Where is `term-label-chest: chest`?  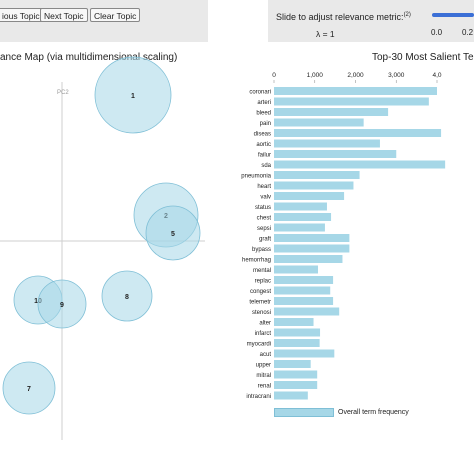 term-label-chest: chest is located at coordinates (264, 218).